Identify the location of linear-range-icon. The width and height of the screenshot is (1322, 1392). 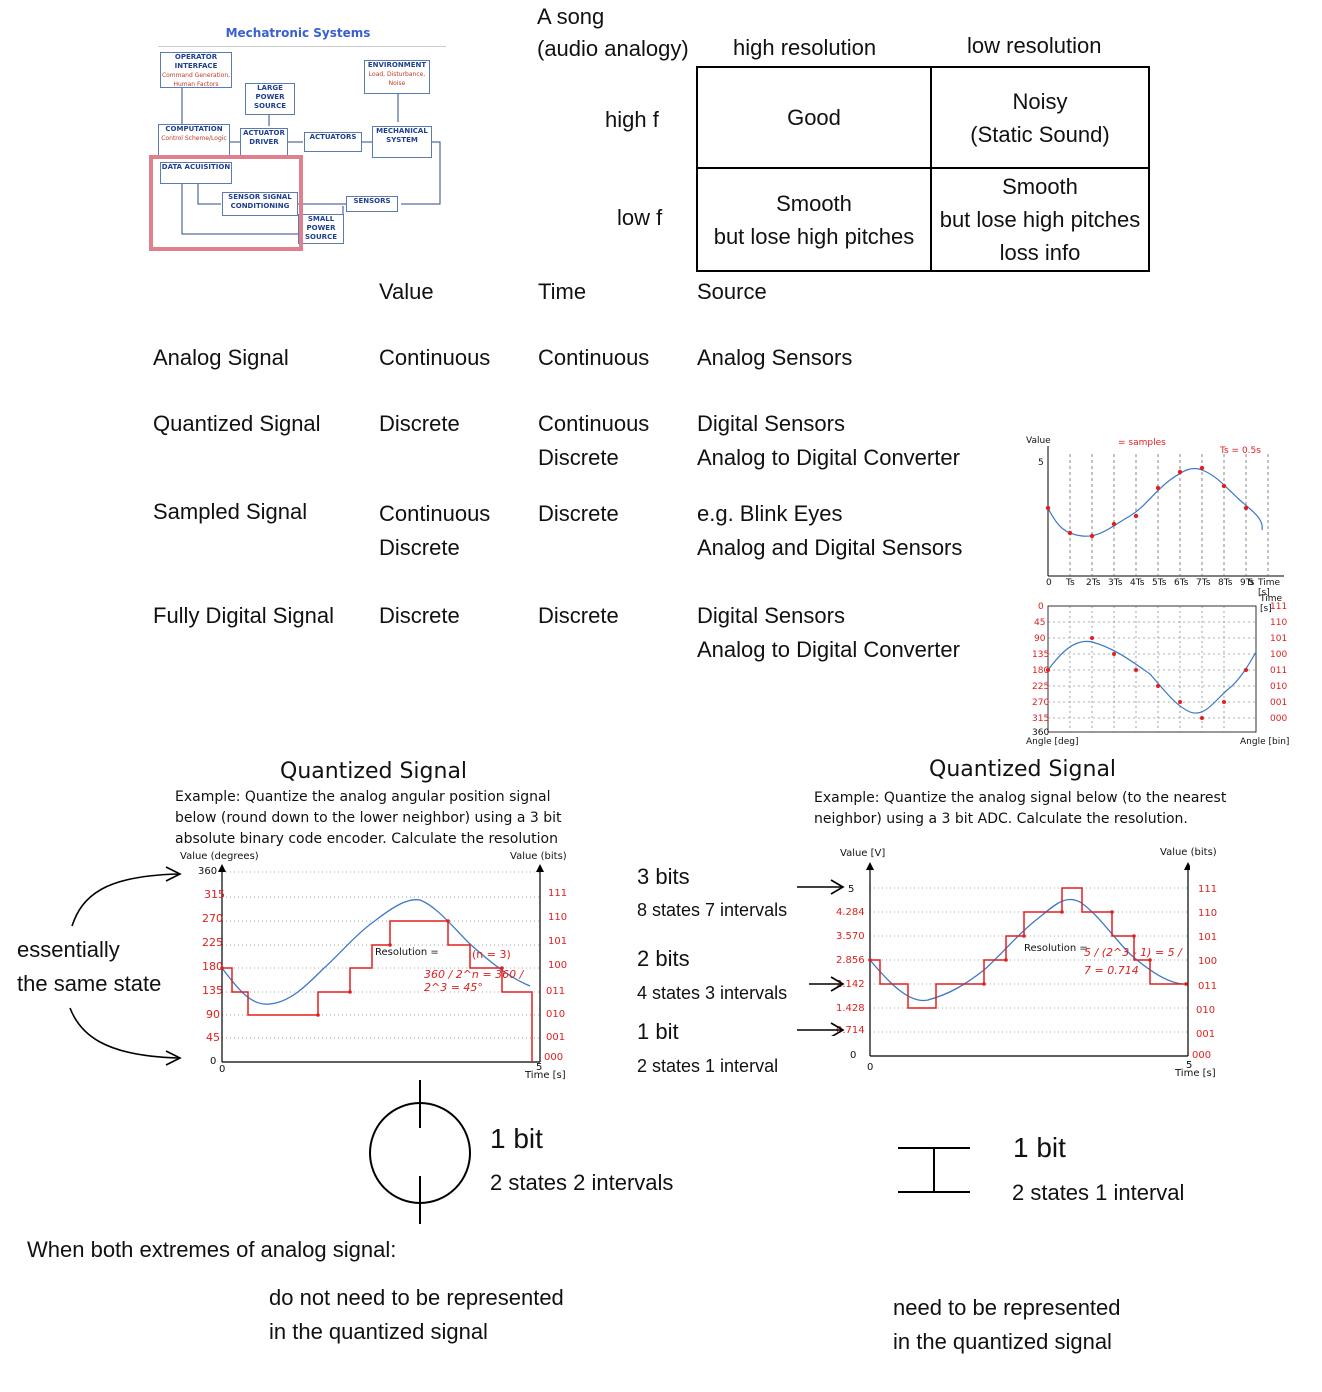
(934, 1170).